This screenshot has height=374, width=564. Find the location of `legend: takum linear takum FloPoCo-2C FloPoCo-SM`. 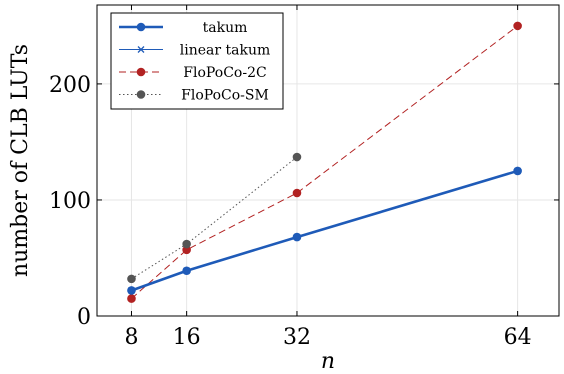

legend: takum linear takum FloPoCo-2C FloPoCo-SM is located at coordinates (197, 61).